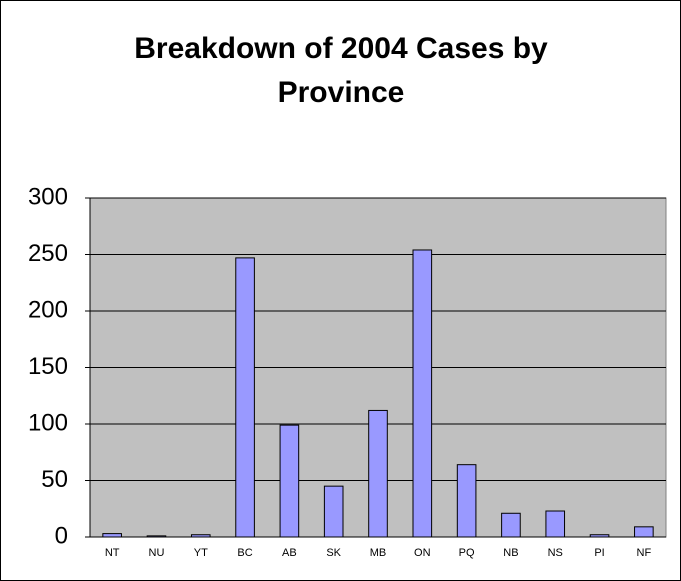  Describe the element at coordinates (510, 553) in the screenshot. I see `x-tick-label: NB` at that location.